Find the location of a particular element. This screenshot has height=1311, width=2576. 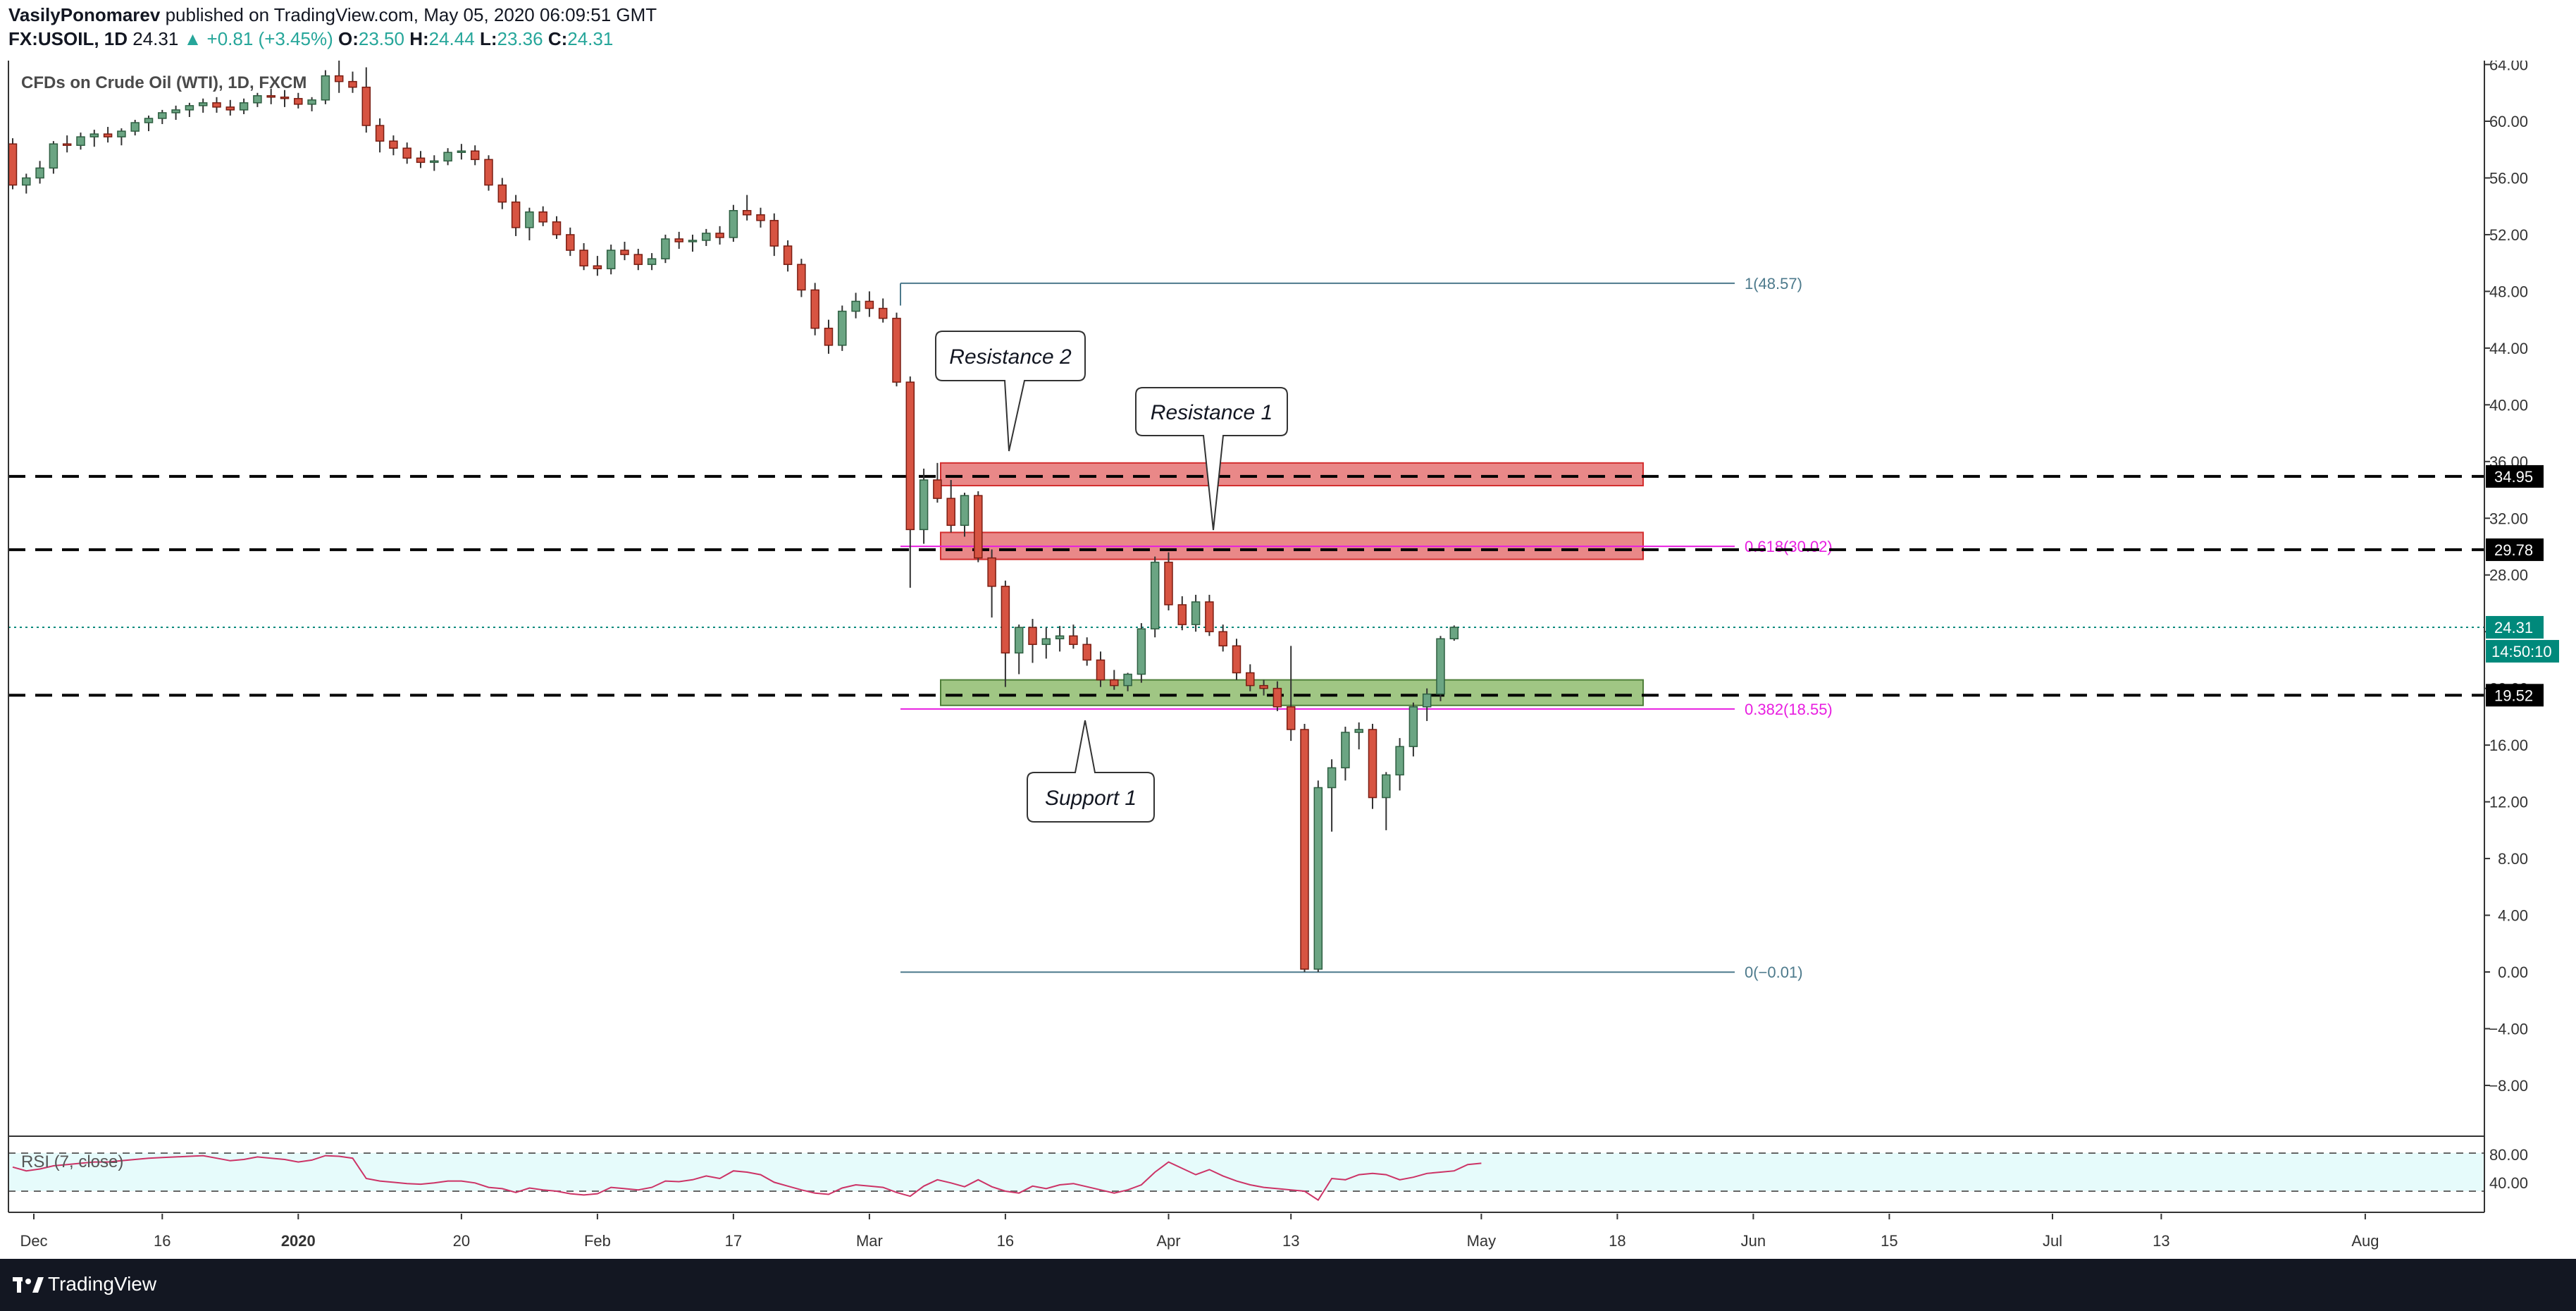

tradingview-logo-icon is located at coordinates (28, 1284).